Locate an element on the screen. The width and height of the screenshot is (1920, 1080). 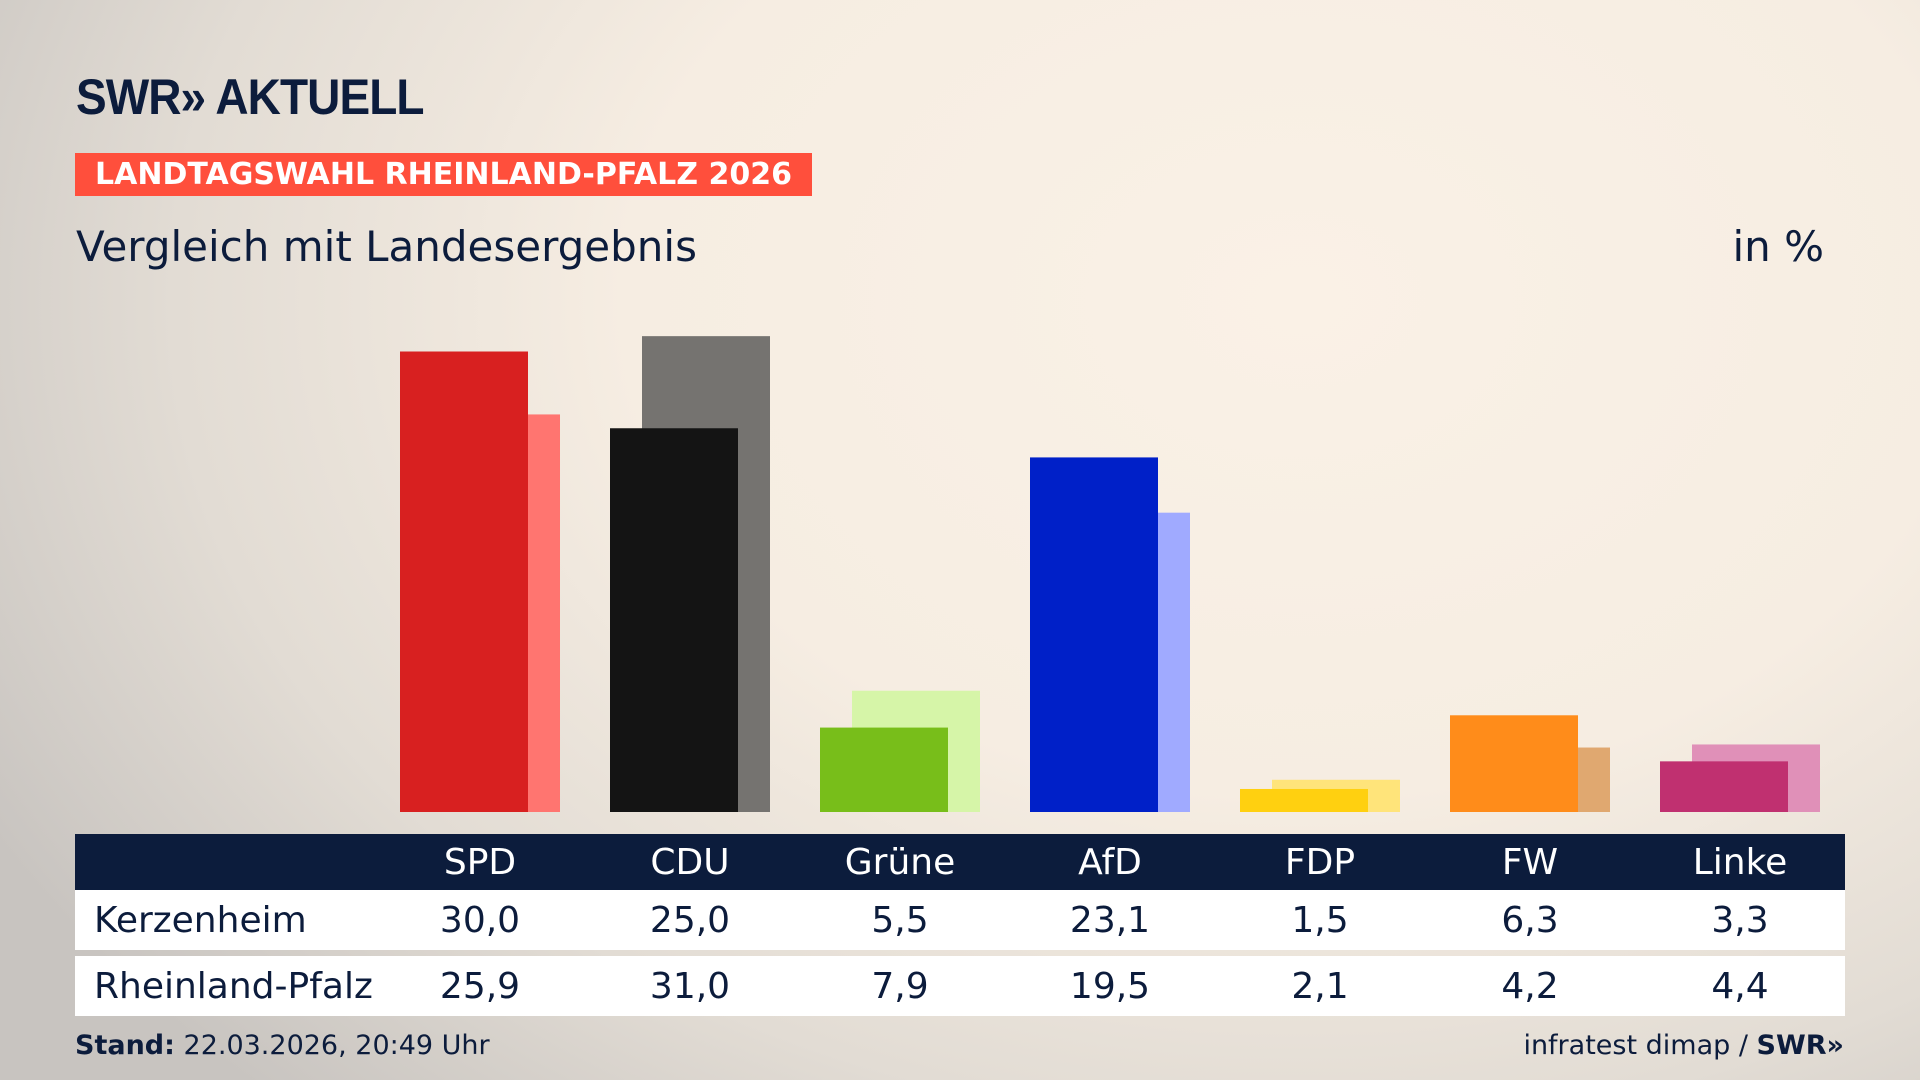
data-label: 6,3 is located at coordinates (1530, 920).